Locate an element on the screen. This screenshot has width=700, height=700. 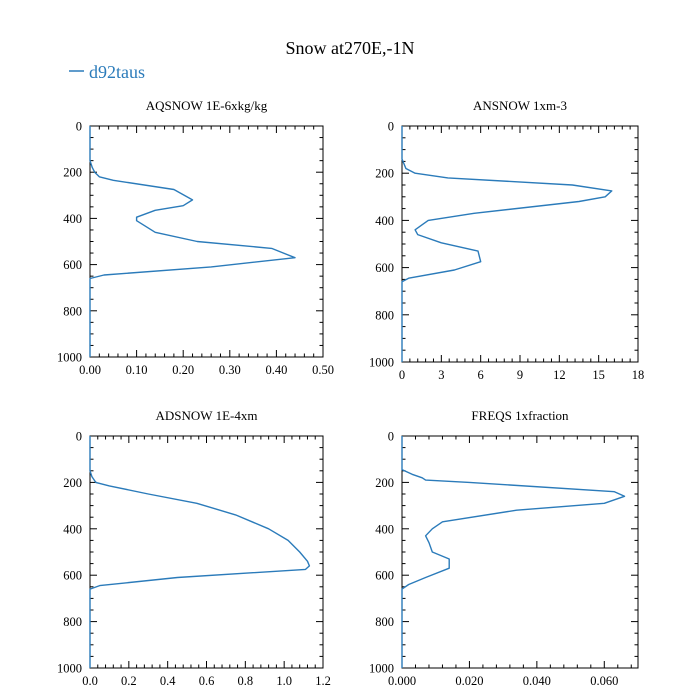
x-tick-label: 0.40 is located at coordinates (276, 370).